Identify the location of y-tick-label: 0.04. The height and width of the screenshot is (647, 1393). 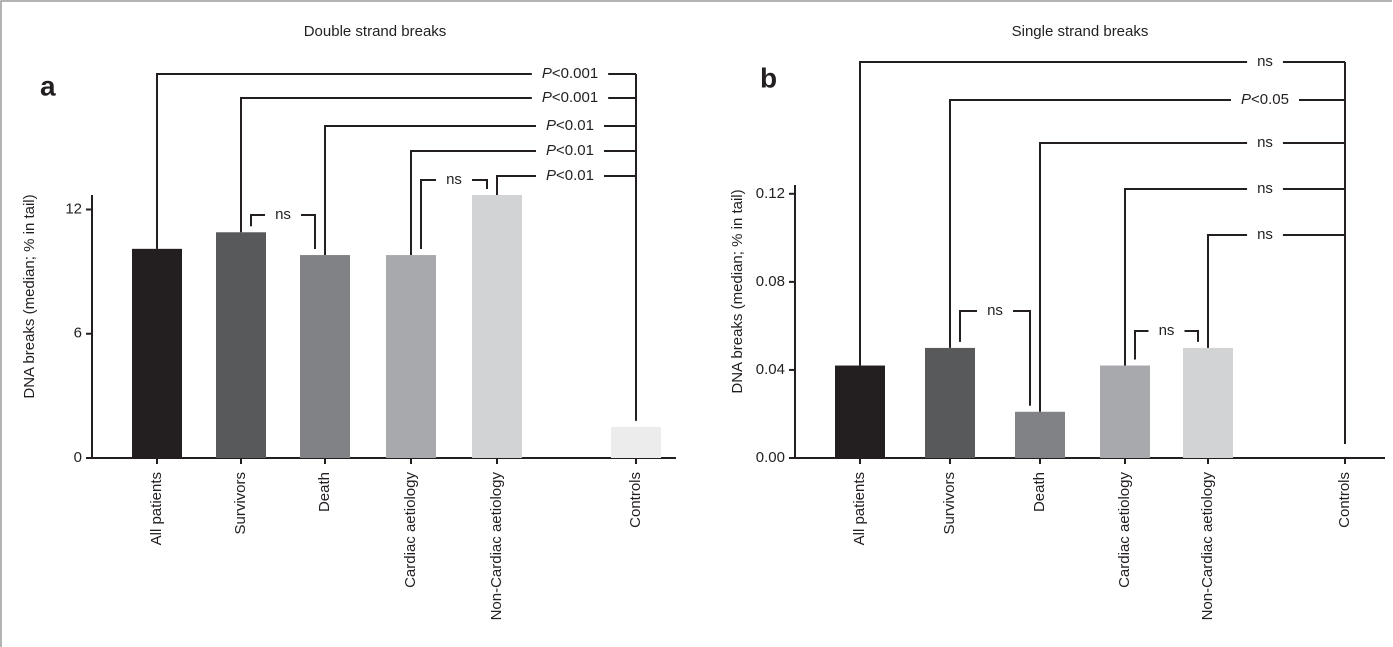
(770, 369).